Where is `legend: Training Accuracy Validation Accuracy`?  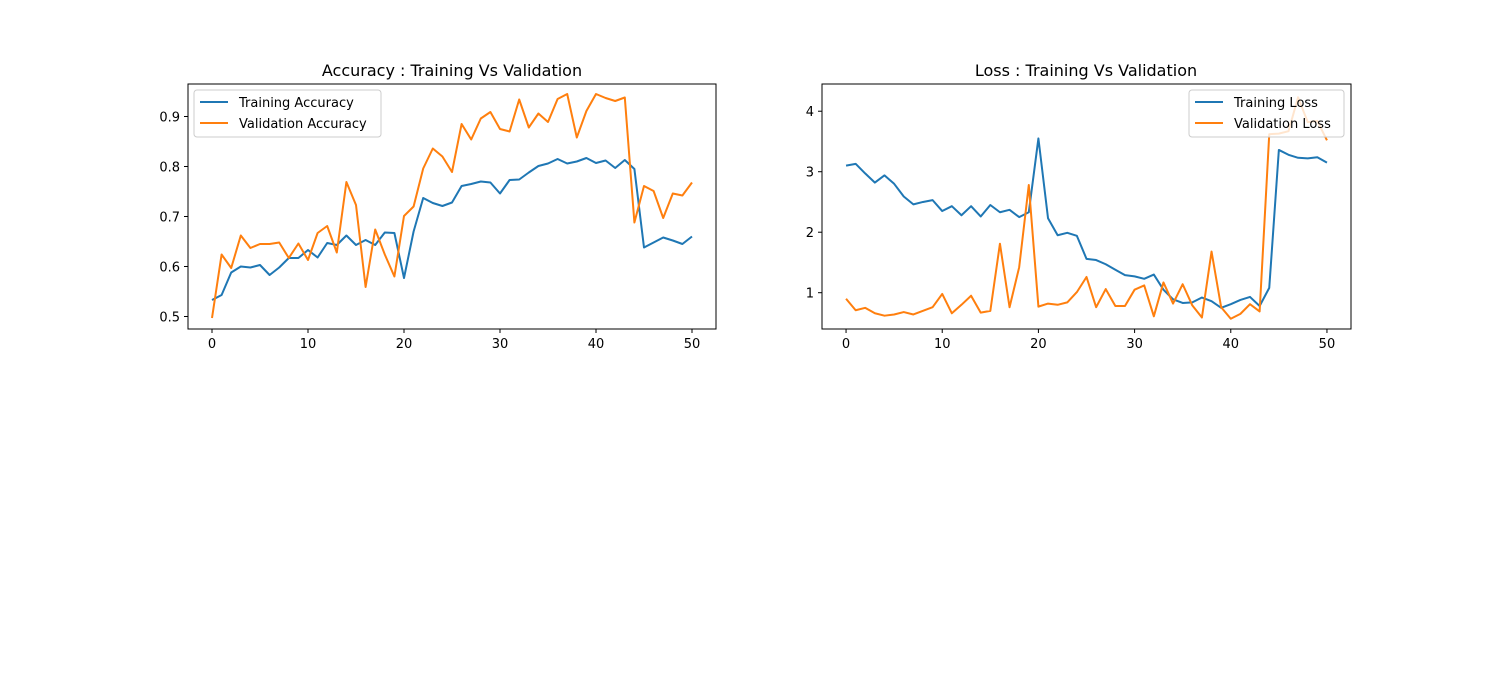 legend: Training Accuracy Validation Accuracy is located at coordinates (287, 113).